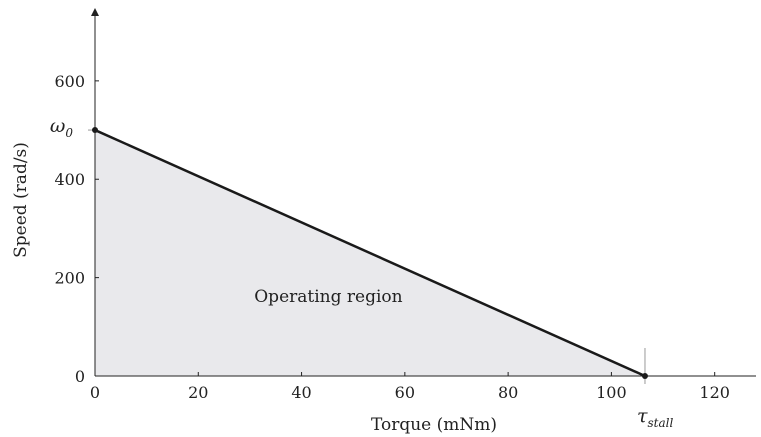 Image resolution: width=761 pixels, height=437 pixels. I want to click on tau-stall-label: τstall, so click(655, 417).